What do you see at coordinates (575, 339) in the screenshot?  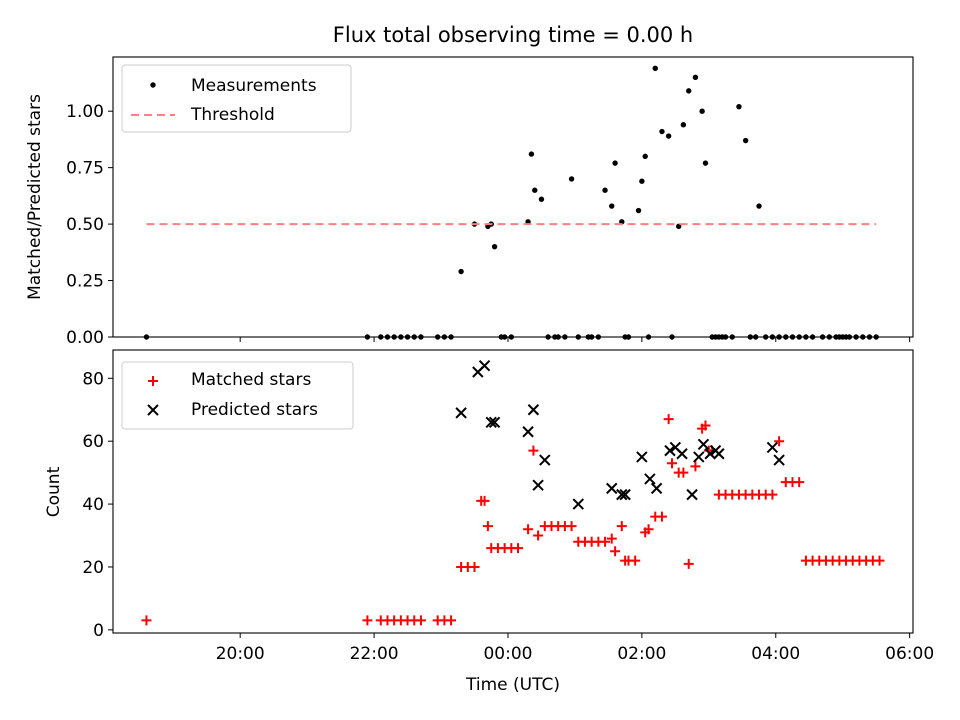 I see `top-x-ticks` at bounding box center [575, 339].